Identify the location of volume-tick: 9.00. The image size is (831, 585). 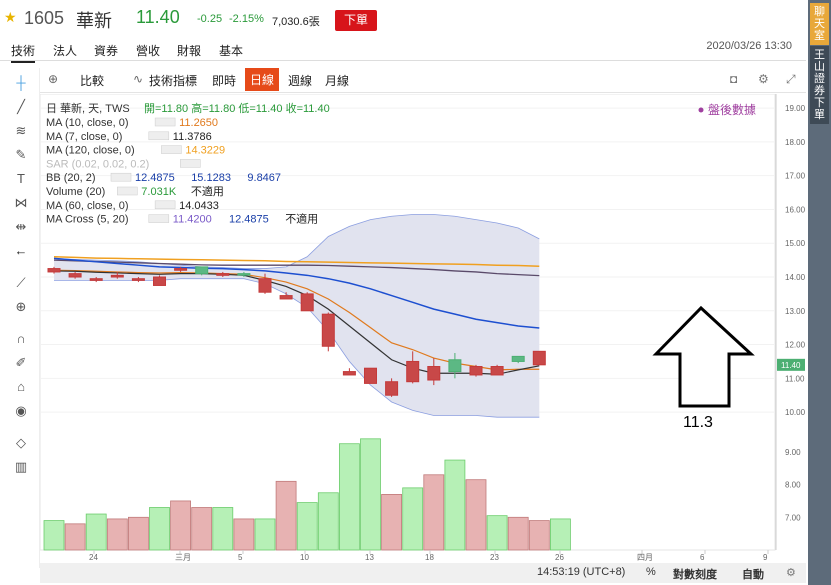
(793, 452).